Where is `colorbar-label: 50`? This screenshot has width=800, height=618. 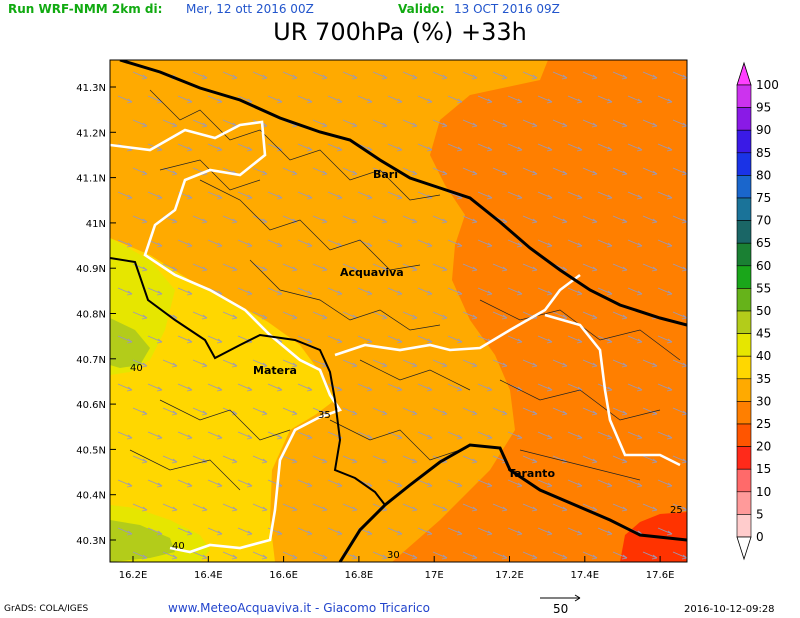 colorbar-label: 50 is located at coordinates (763, 311).